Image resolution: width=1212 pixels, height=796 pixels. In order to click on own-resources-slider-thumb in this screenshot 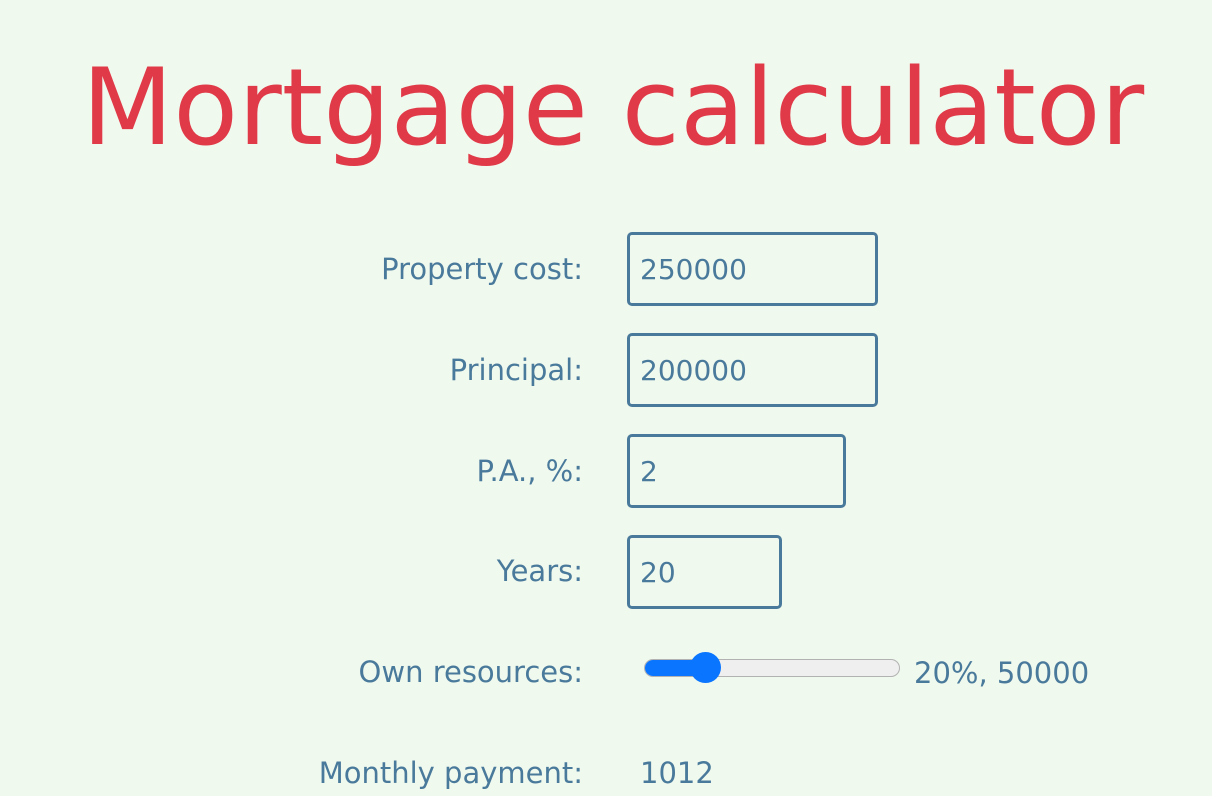, I will do `click(705, 667)`.